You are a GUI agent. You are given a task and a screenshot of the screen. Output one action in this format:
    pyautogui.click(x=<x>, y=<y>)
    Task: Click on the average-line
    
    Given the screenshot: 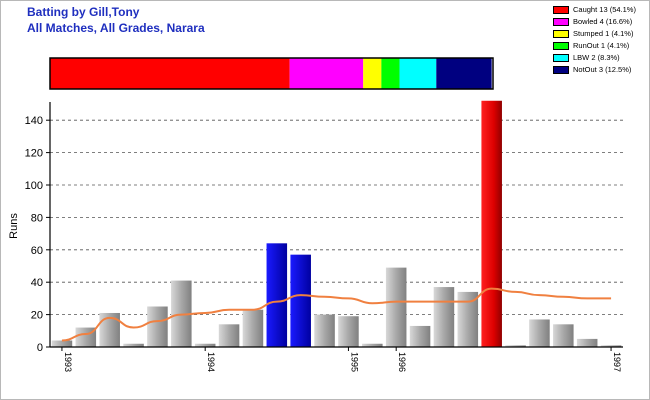 What is the action you would take?
    pyautogui.click(x=336, y=314)
    